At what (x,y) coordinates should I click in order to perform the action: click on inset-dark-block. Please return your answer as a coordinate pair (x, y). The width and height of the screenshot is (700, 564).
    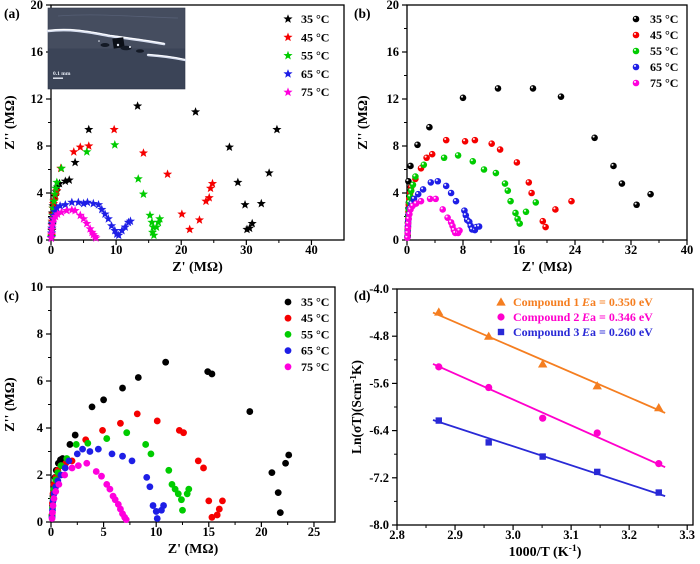
    Looking at the image, I should click on (118, 43).